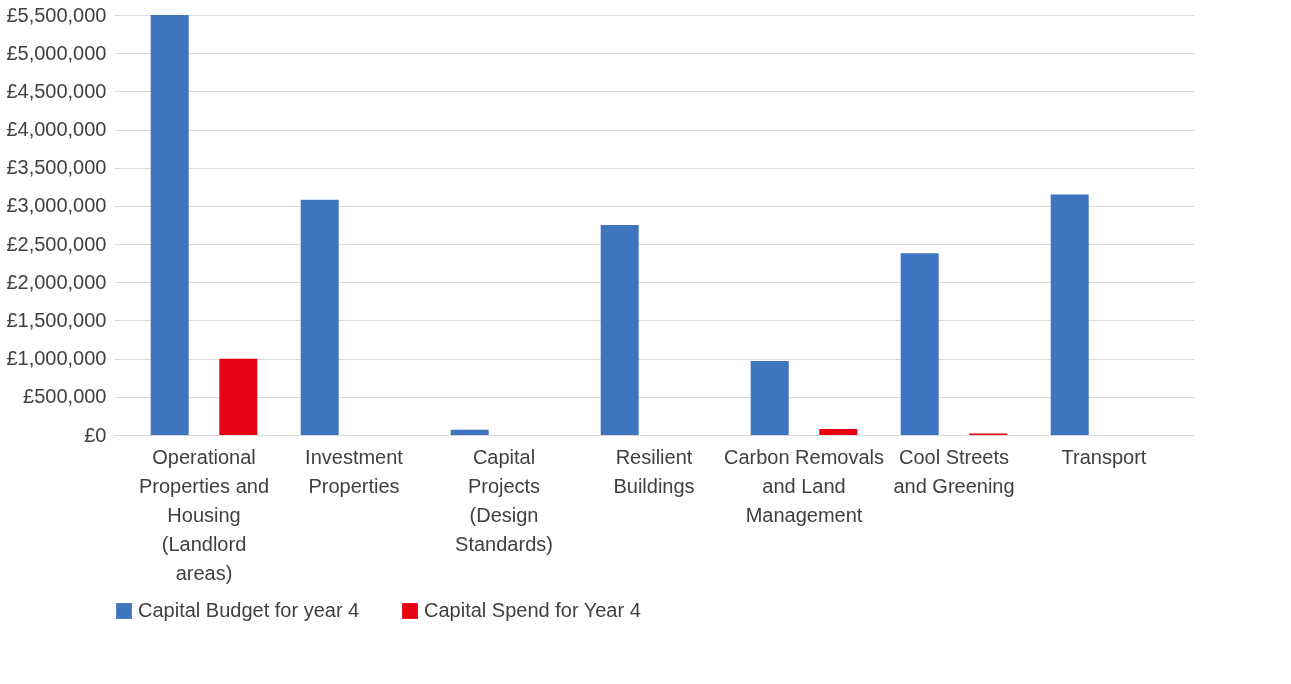 This screenshot has width=1291, height=684. I want to click on y-tick-label: £4,000,000, so click(56, 129).